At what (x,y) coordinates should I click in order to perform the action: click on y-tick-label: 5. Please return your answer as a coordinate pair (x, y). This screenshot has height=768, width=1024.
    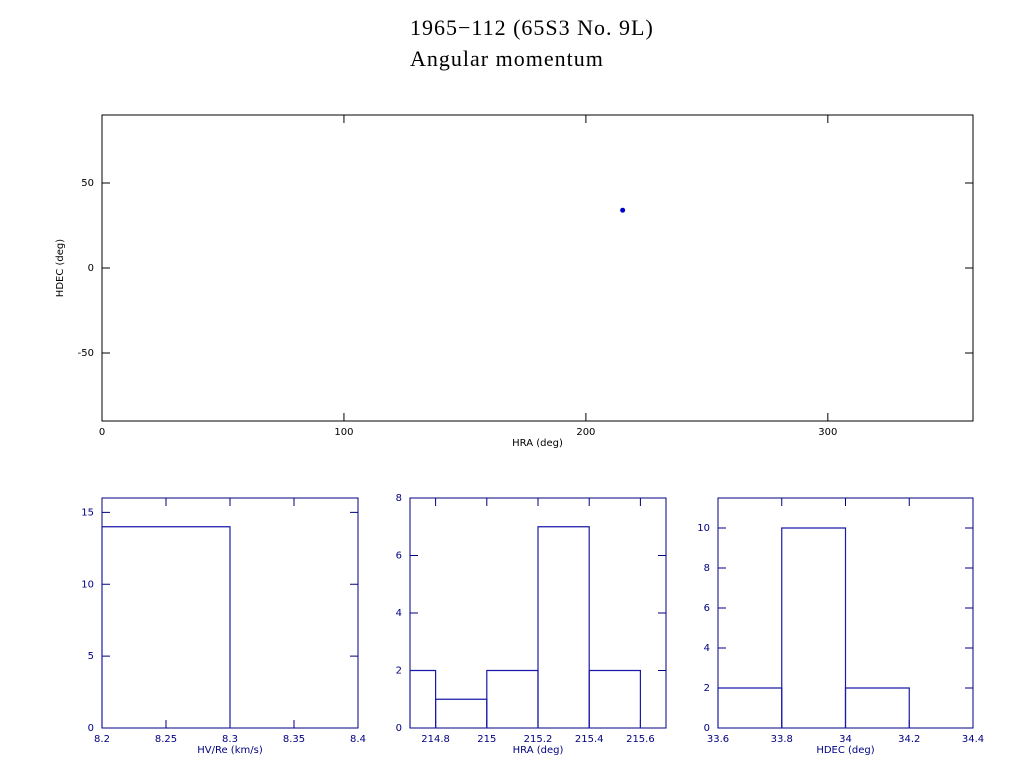
    Looking at the image, I should click on (91, 656).